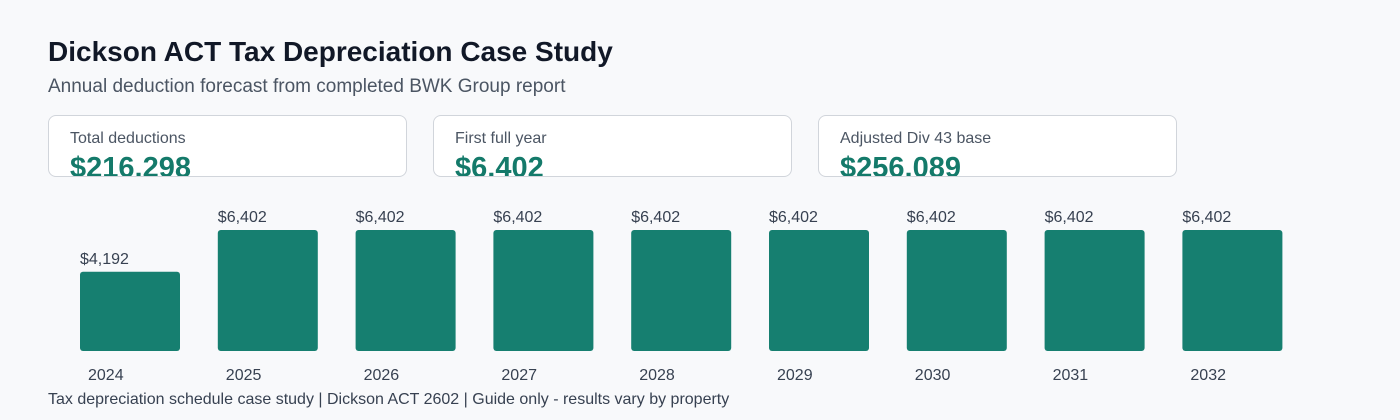  I want to click on stat-label: First full year, so click(501, 138).